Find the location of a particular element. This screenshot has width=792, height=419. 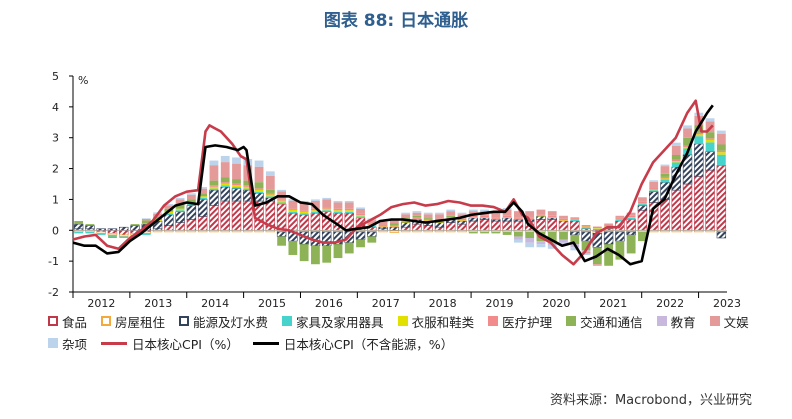

legend-label: 交通和通信 is located at coordinates (611, 322).